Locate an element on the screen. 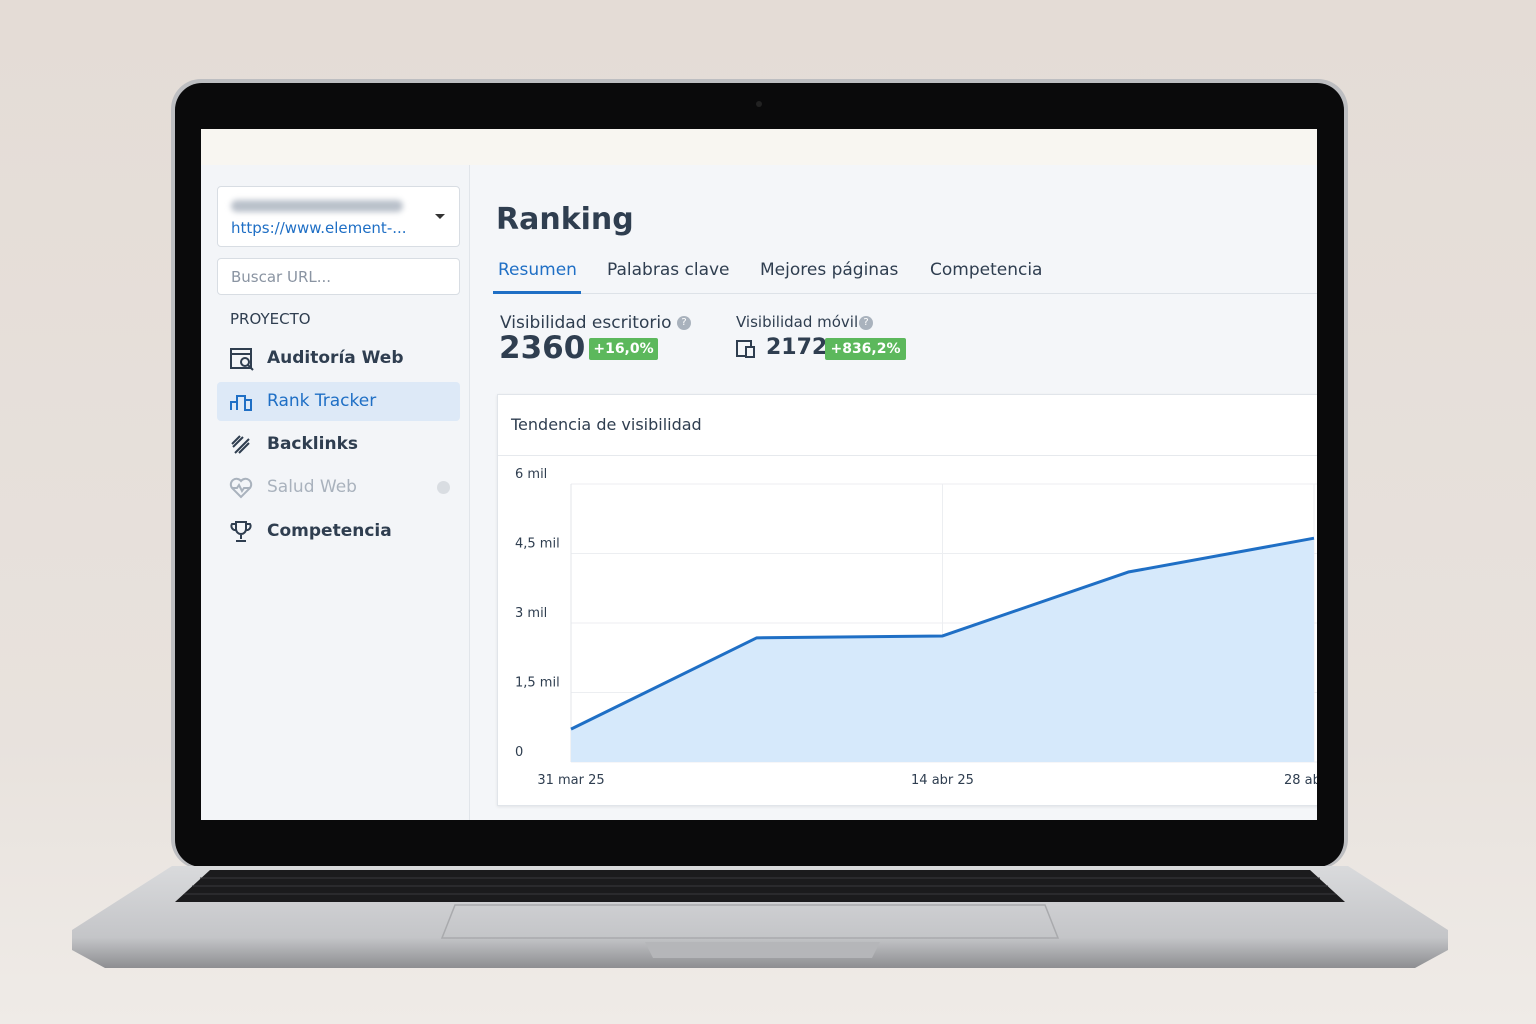  rank-icon is located at coordinates (241, 403).